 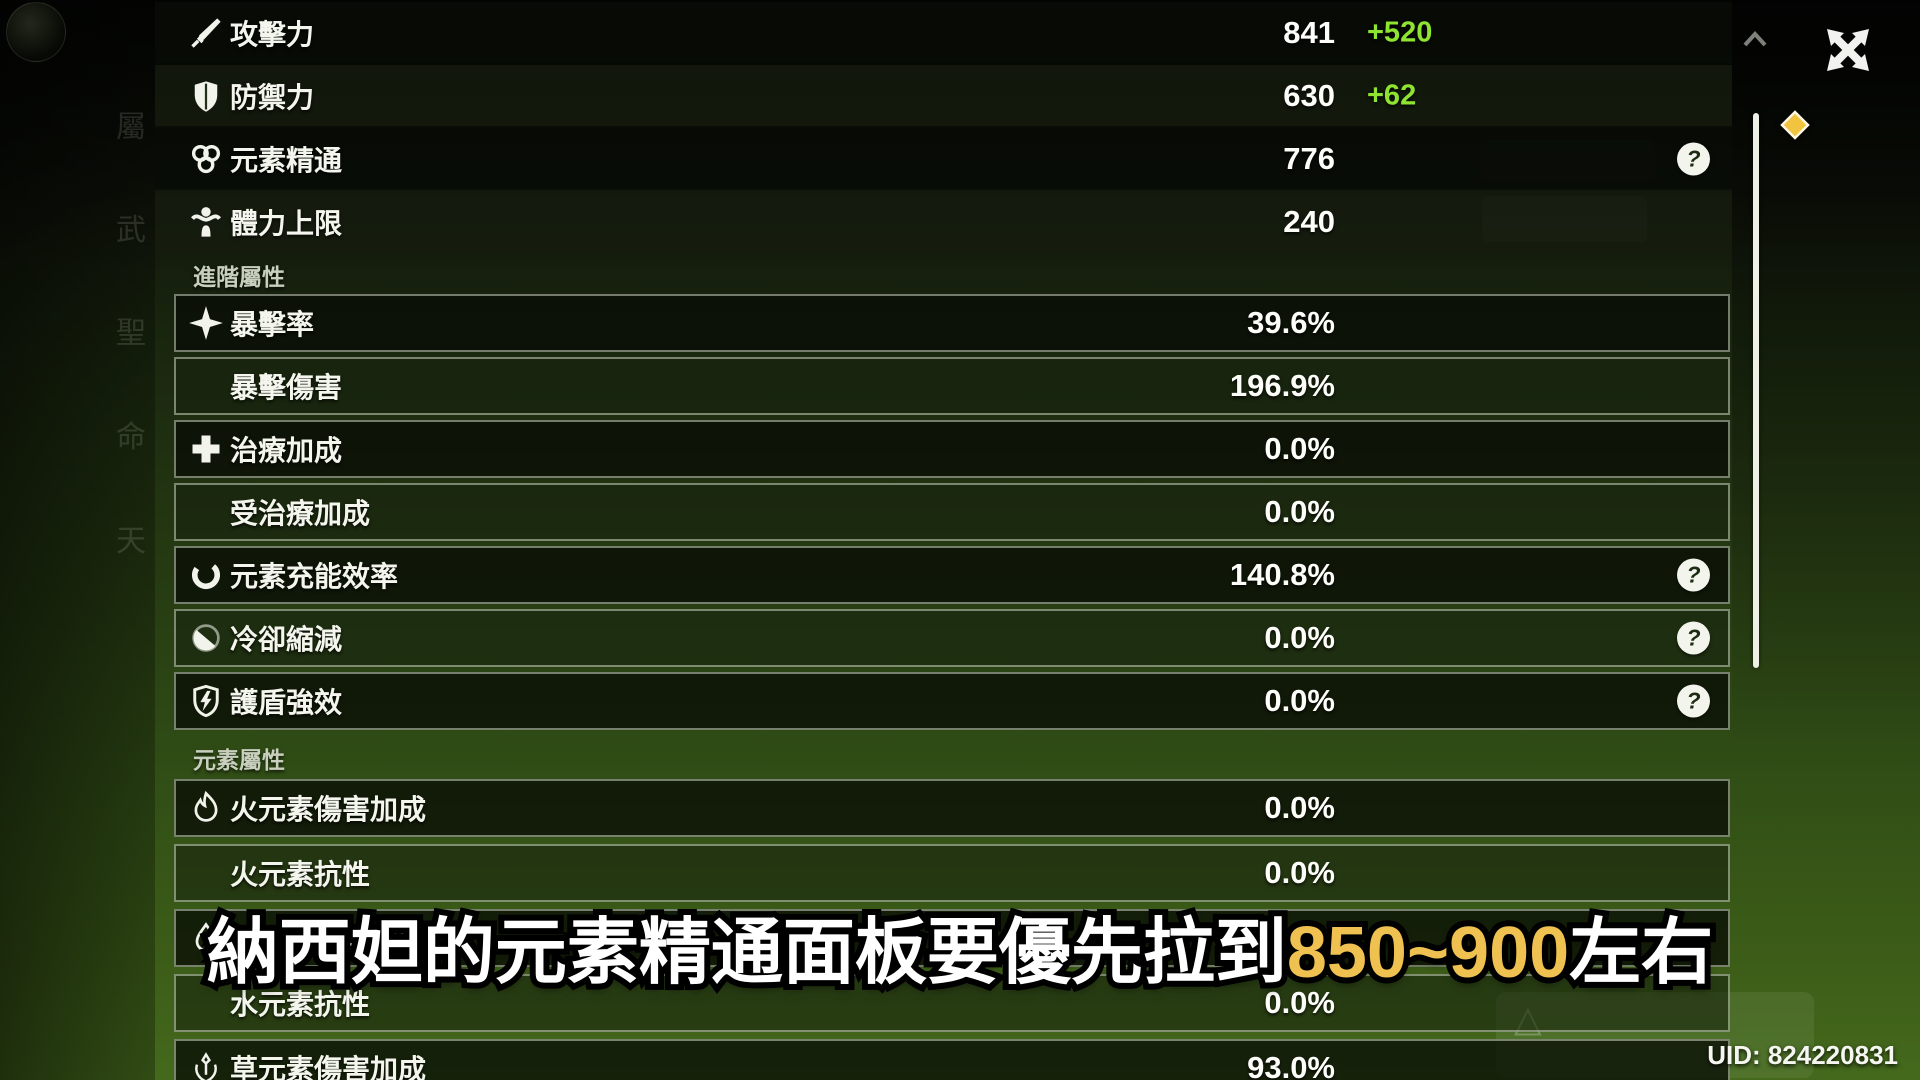 What do you see at coordinates (206, 638) in the screenshot?
I see `cooldown-icon` at bounding box center [206, 638].